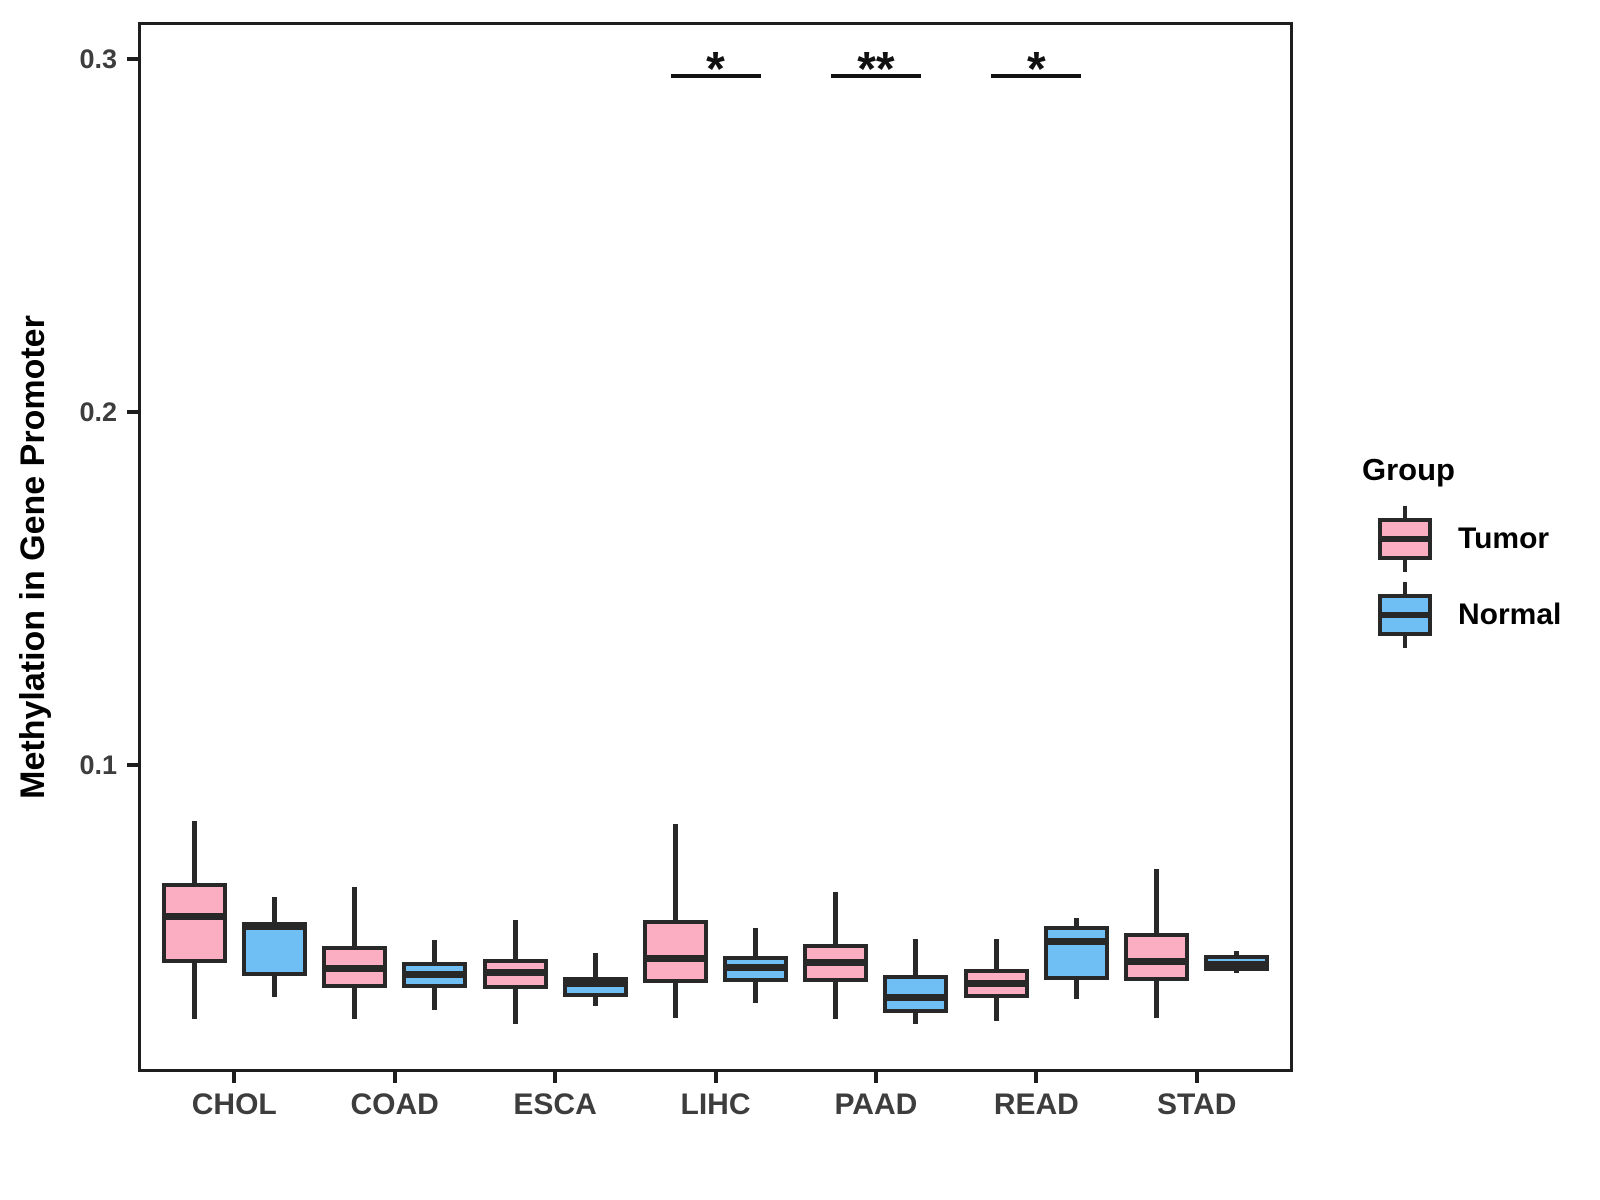 The width and height of the screenshot is (1600, 1200). I want to click on significance-bar-READ, so click(1036, 76).